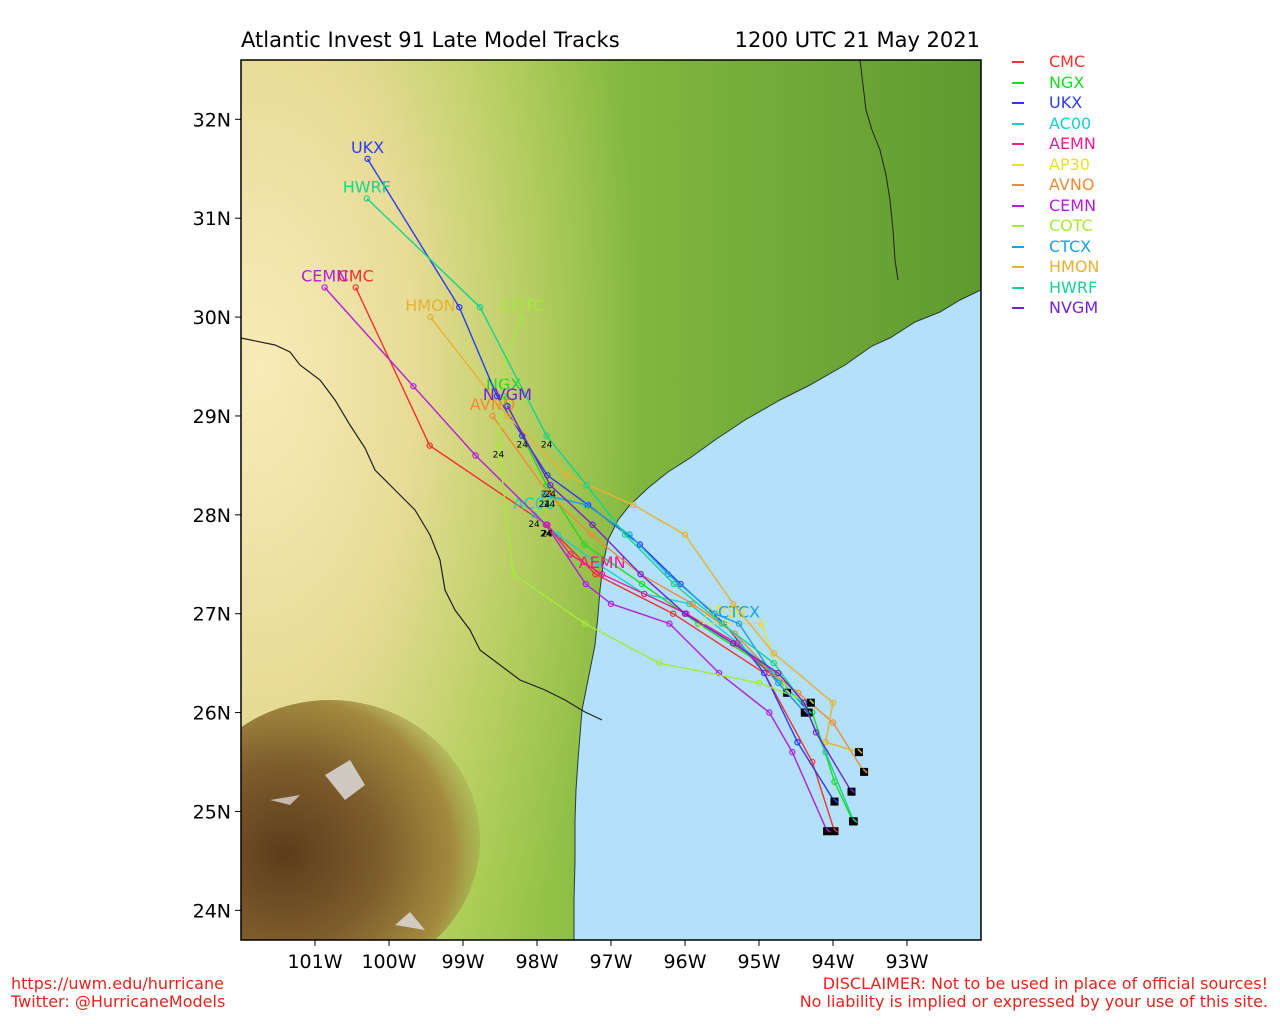  I want to click on track-avno: 24 AVNO, so click(669, 585).